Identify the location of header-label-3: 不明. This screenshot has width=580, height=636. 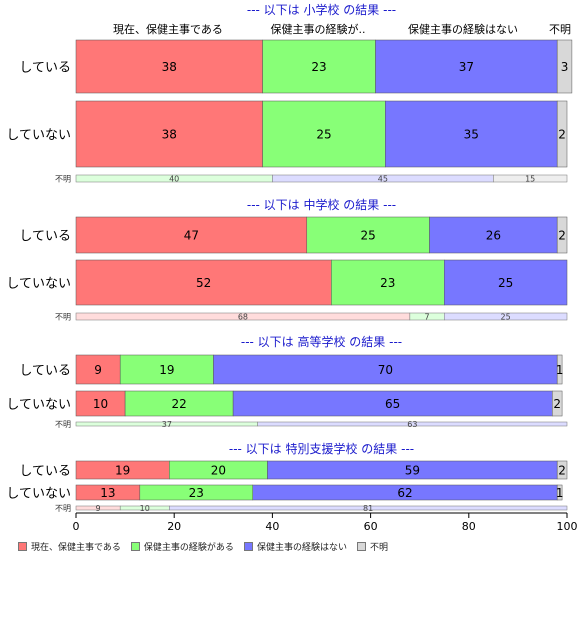
(560, 29).